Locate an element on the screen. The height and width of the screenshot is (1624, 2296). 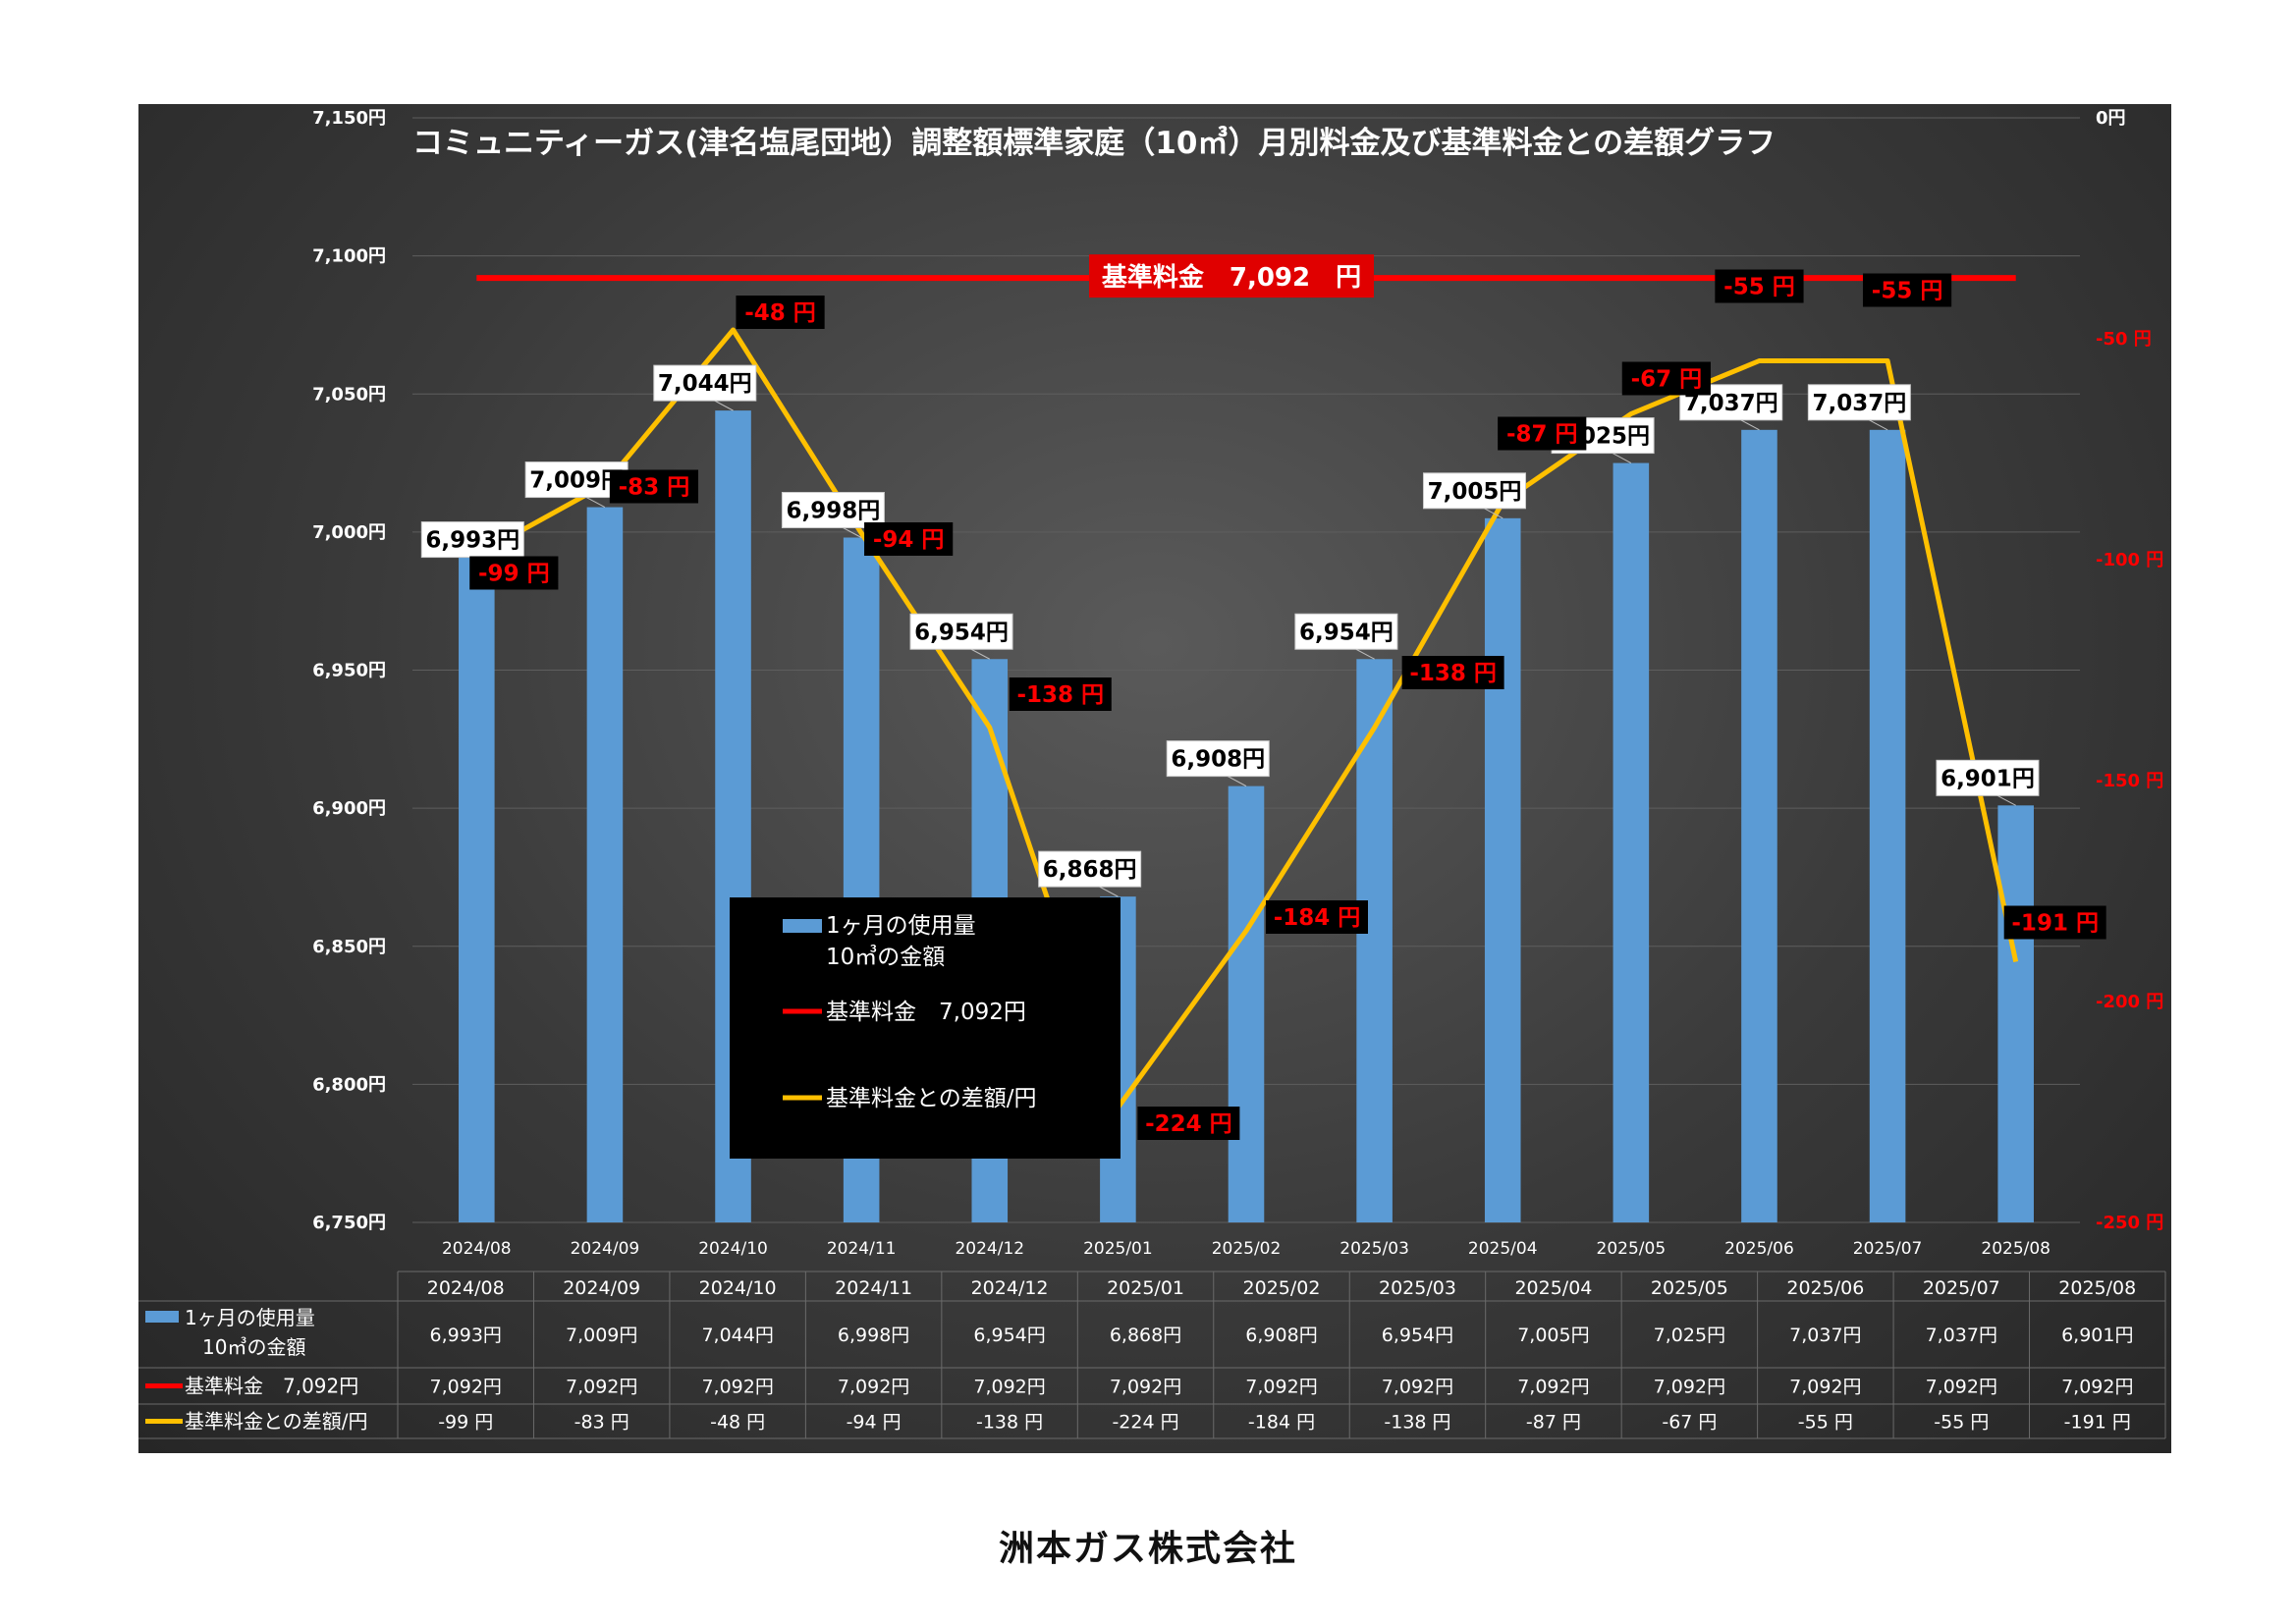
right-axis-tick-label: -250 円 is located at coordinates (2129, 1223).